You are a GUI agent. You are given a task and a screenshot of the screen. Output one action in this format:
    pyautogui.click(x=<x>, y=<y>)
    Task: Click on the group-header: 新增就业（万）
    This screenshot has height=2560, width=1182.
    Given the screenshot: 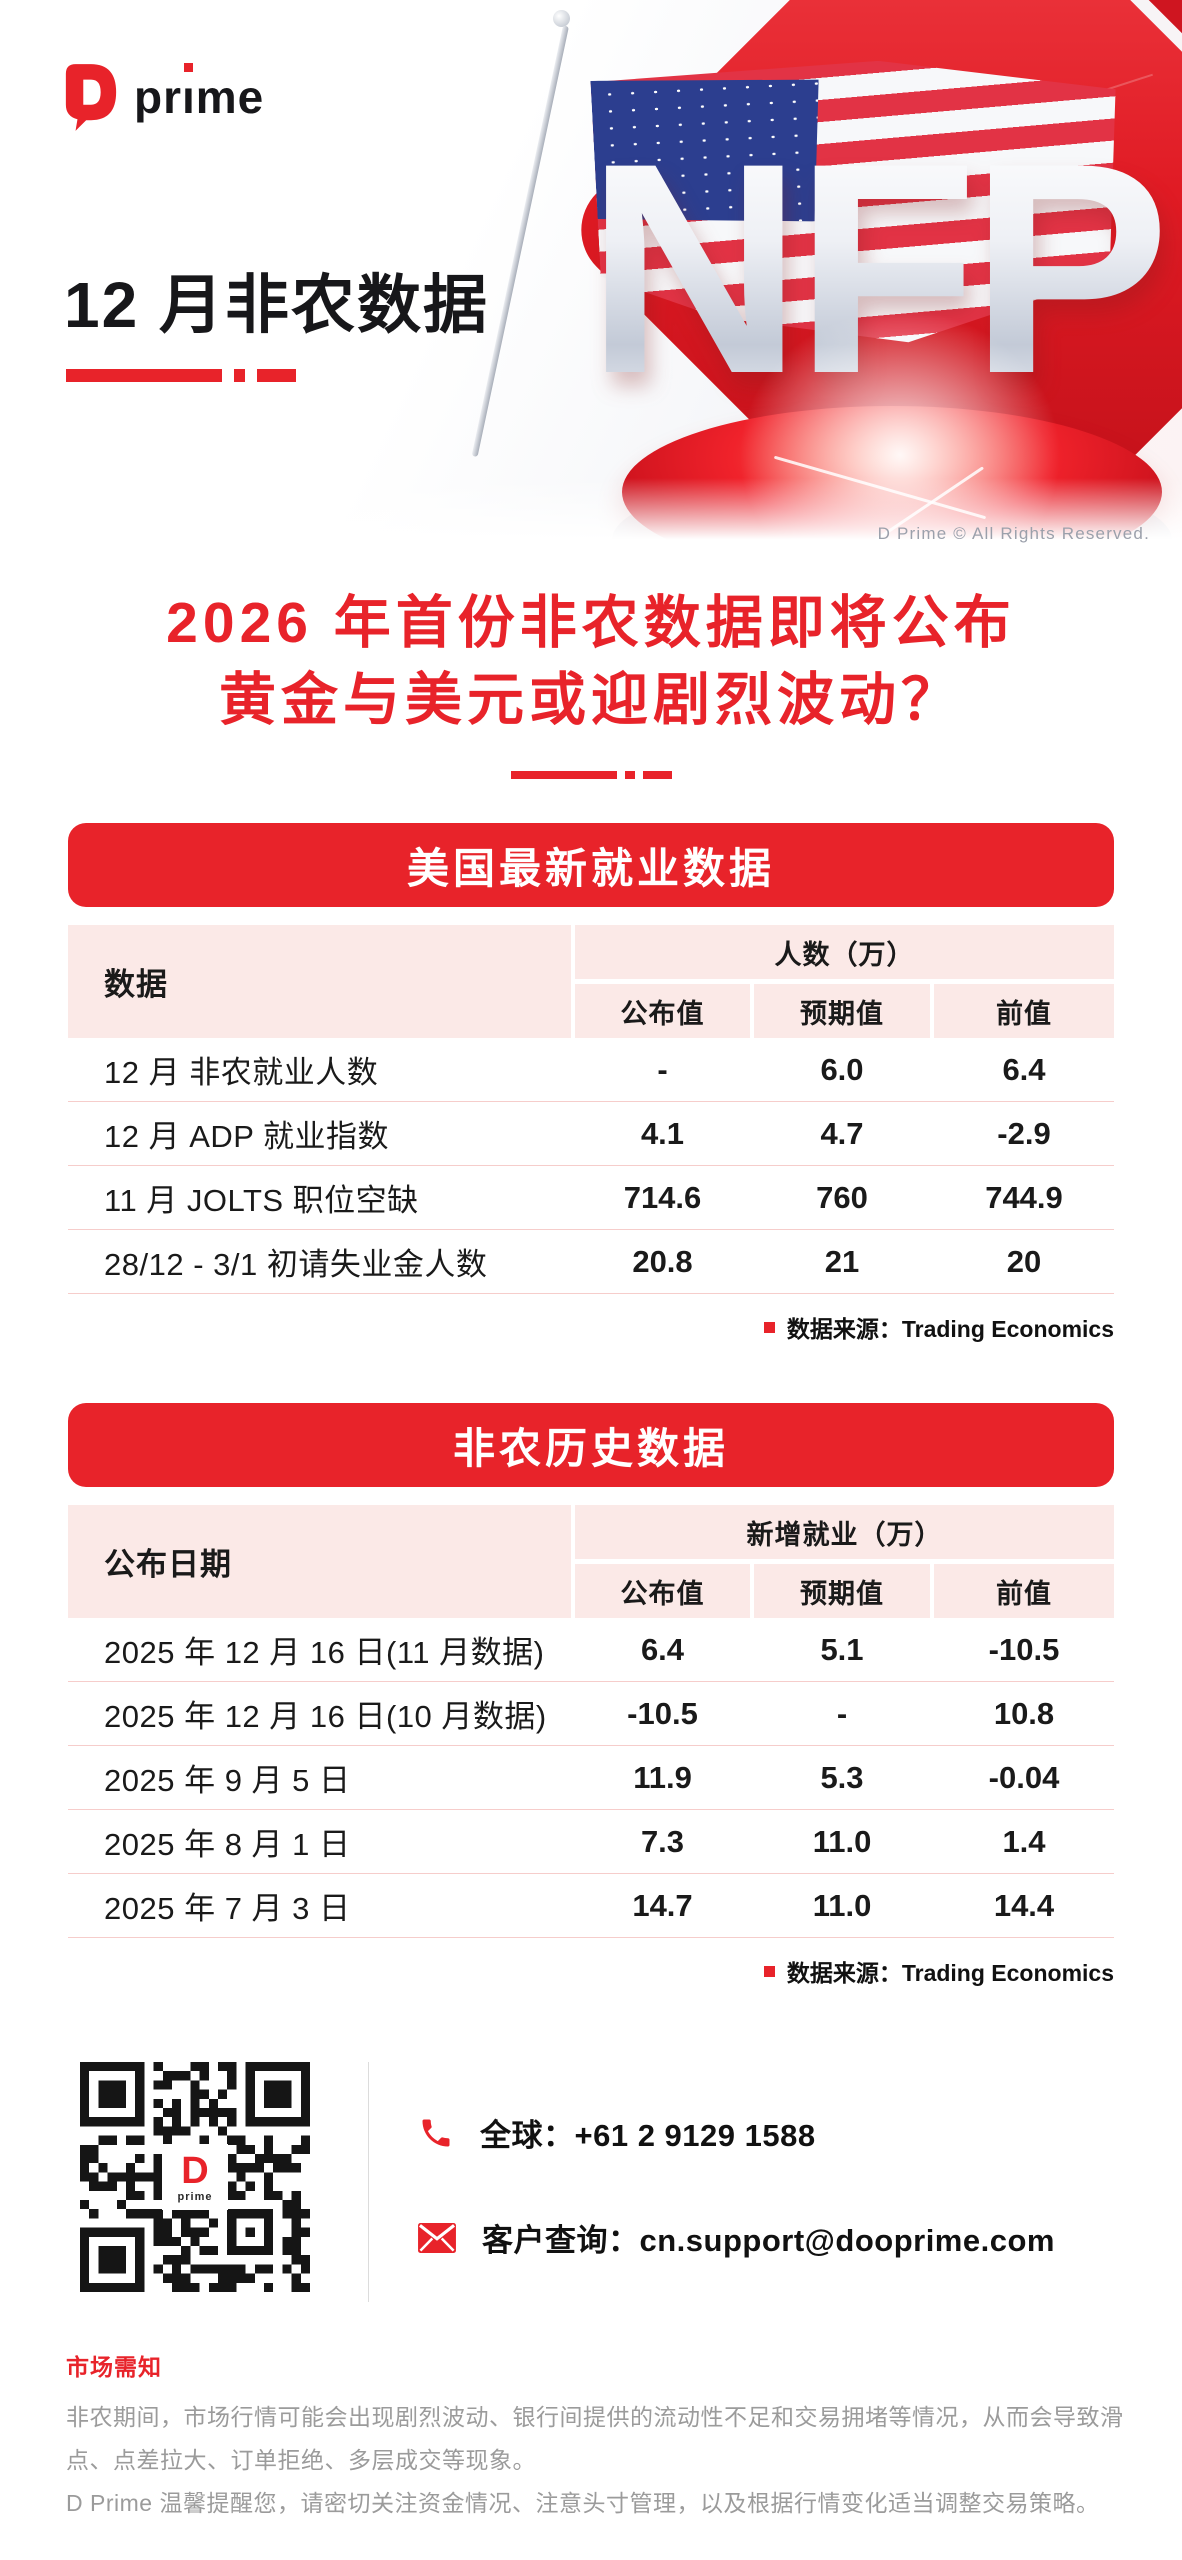 What is the action you would take?
    pyautogui.click(x=844, y=1532)
    